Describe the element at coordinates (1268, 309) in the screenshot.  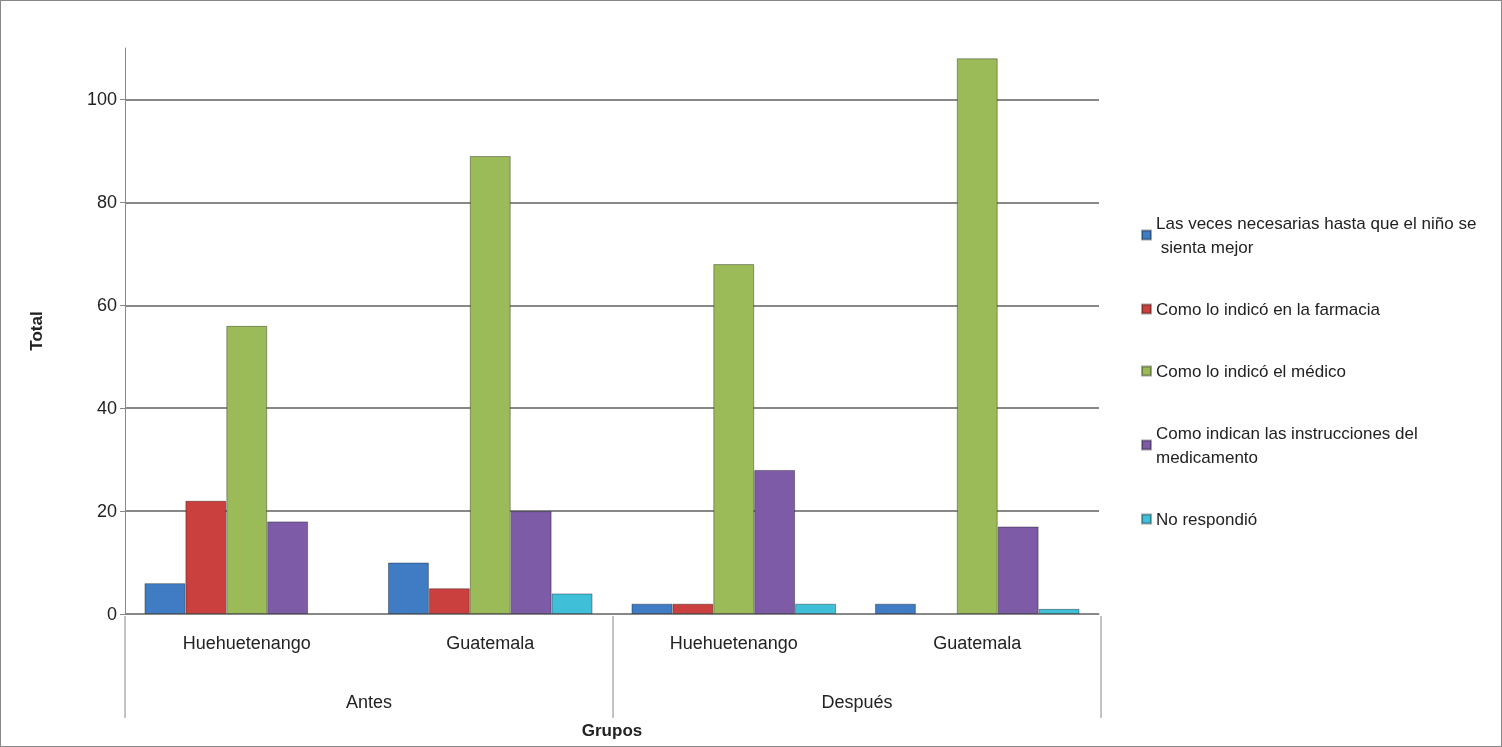
I see `legend-label: Como lo indicó en la farmacia` at that location.